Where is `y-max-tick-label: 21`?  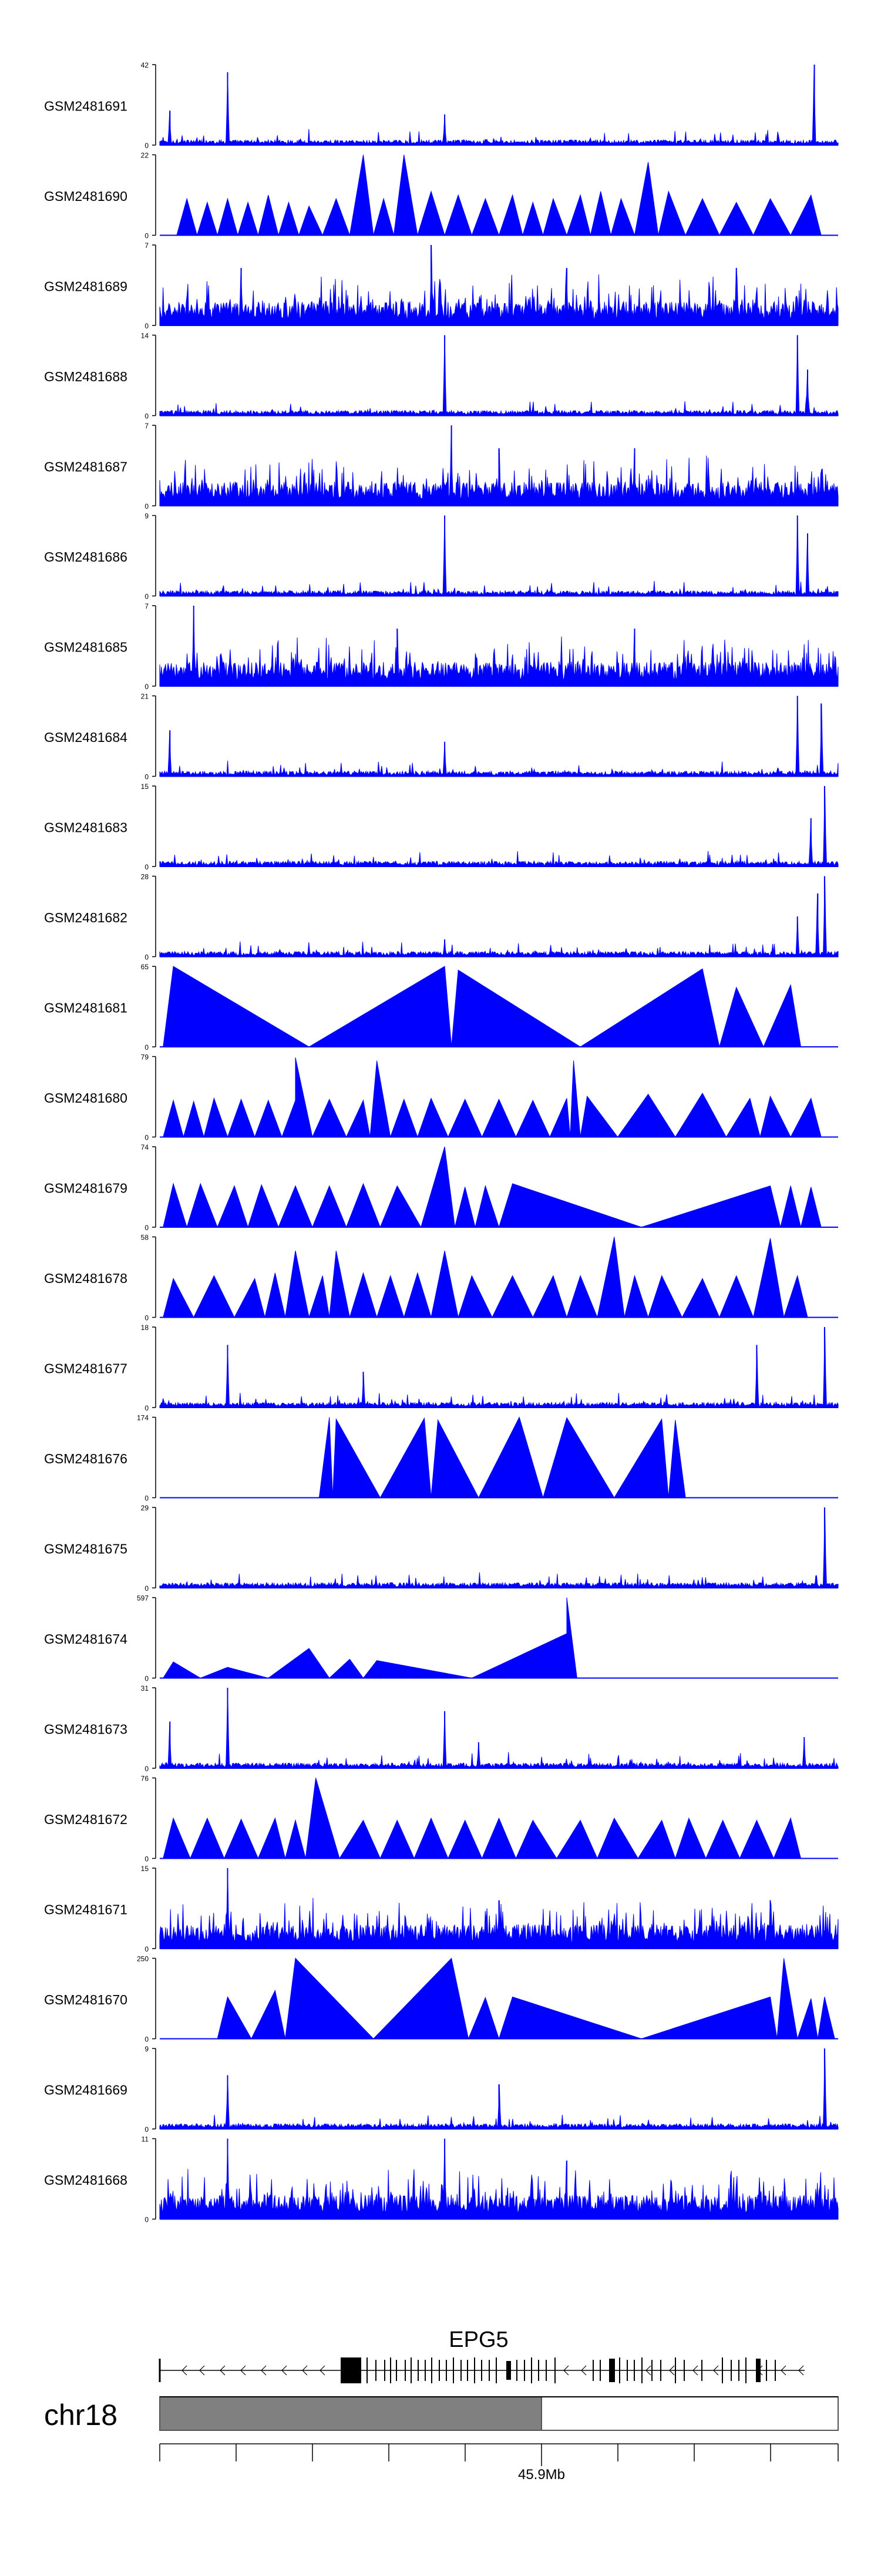
y-max-tick-label: 21 is located at coordinates (145, 697).